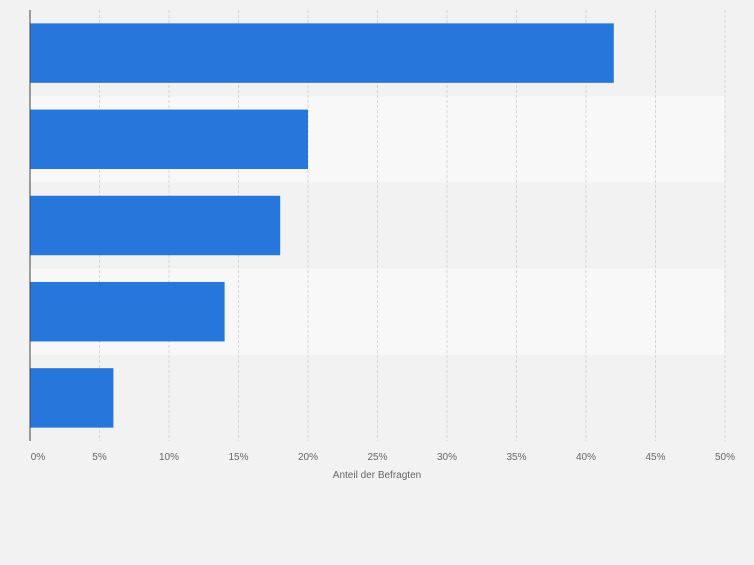  What do you see at coordinates (99, 457) in the screenshot?
I see `x-tick-label: 5%` at bounding box center [99, 457].